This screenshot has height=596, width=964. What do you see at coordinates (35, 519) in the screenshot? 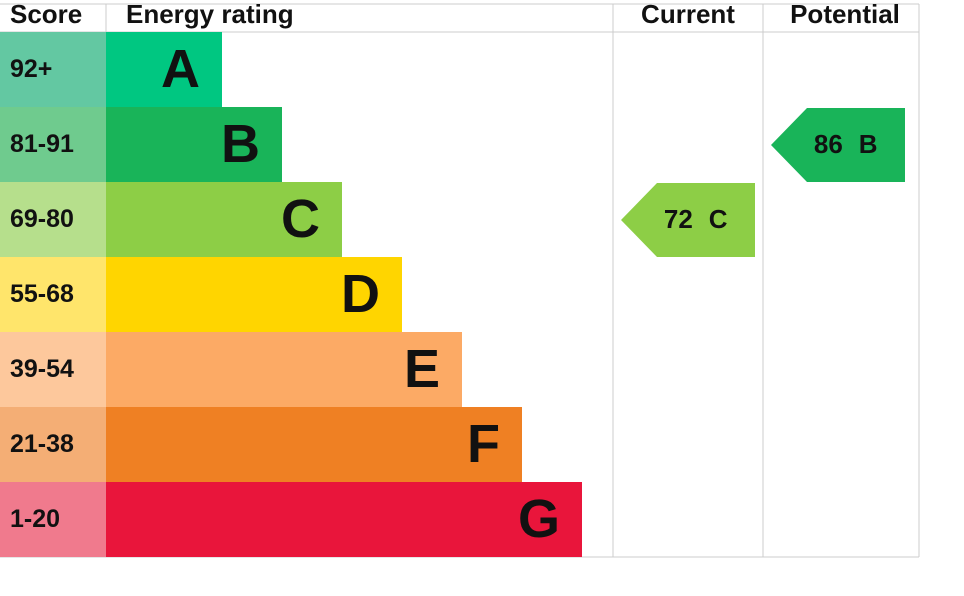
I see `score-label: 1-20` at bounding box center [35, 519].